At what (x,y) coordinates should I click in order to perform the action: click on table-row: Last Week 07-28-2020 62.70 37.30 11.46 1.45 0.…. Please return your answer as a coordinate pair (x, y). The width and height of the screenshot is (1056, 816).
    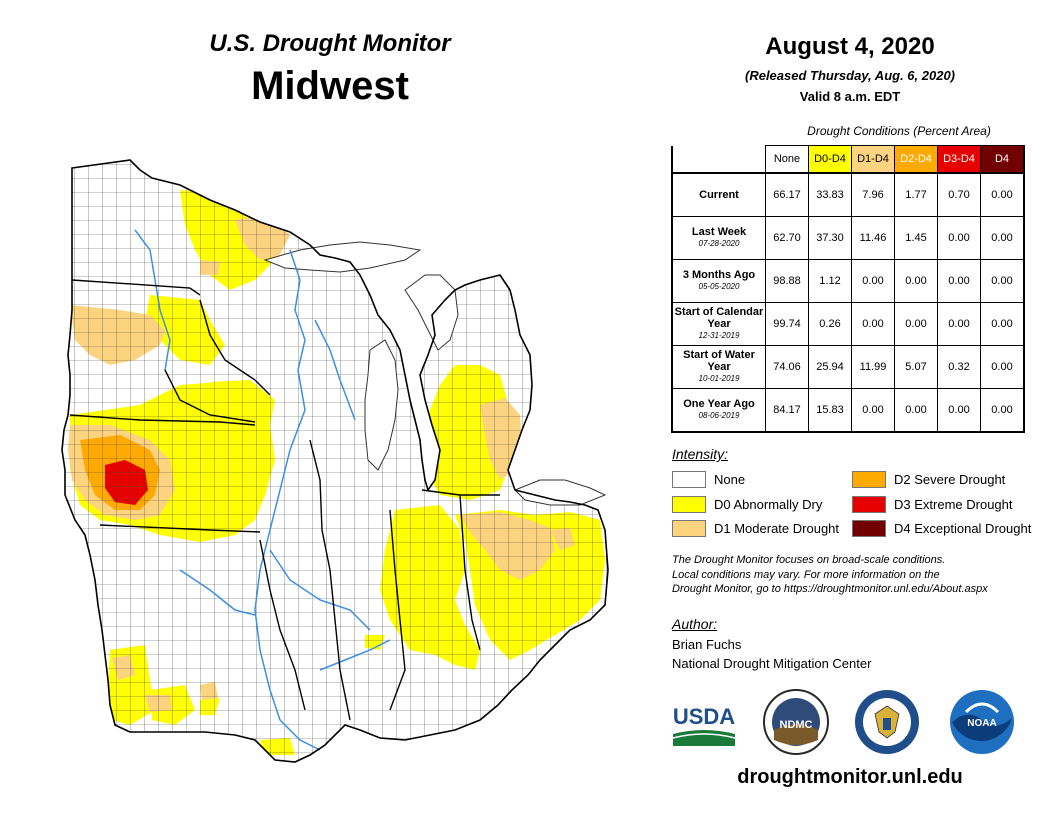
    Looking at the image, I should click on (848, 238).